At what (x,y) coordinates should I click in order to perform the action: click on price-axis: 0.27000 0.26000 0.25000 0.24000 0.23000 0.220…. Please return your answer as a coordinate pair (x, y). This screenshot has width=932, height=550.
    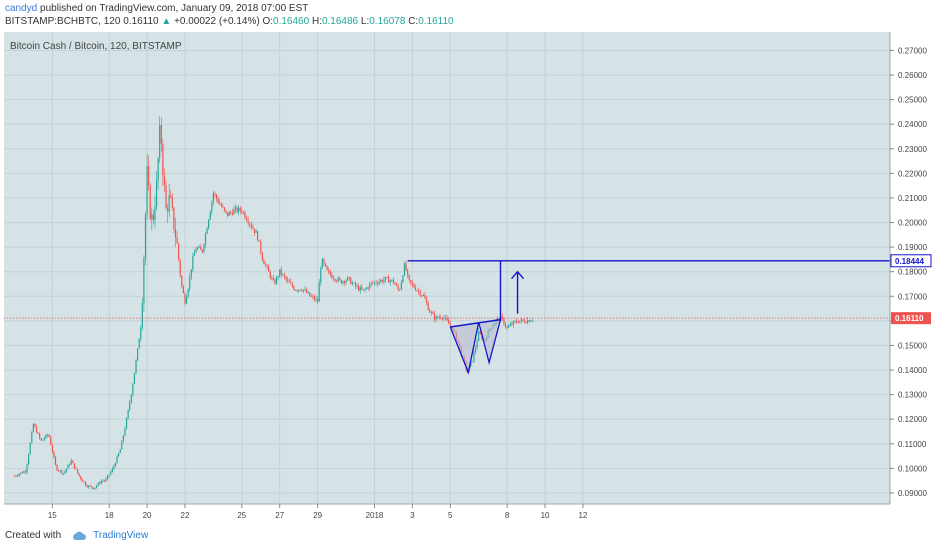
    Looking at the image, I should click on (911, 272).